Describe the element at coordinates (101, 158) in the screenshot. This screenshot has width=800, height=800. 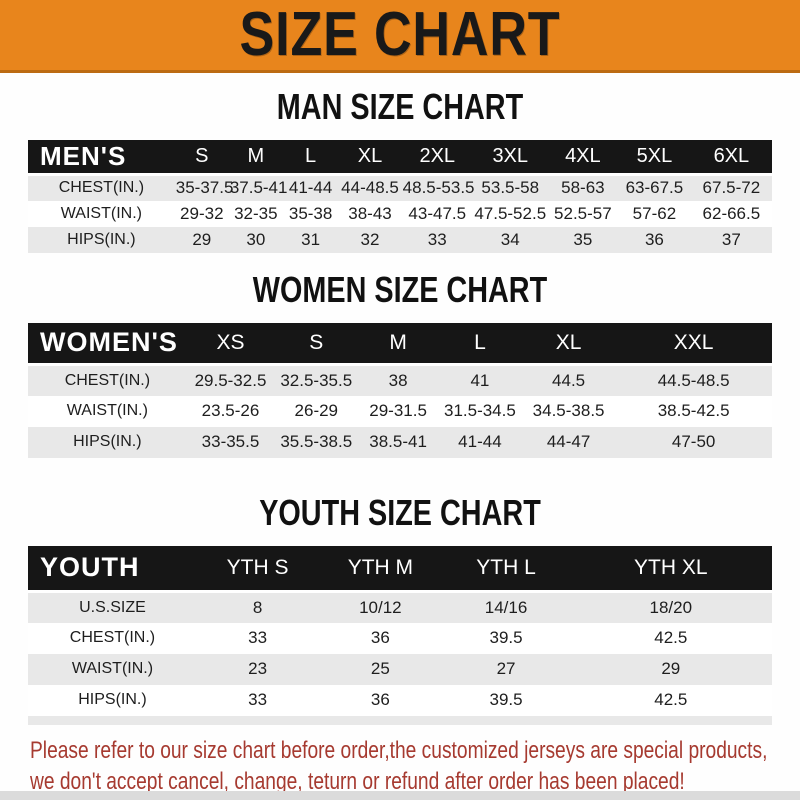
I see `table-title-cell: MEN'S` at that location.